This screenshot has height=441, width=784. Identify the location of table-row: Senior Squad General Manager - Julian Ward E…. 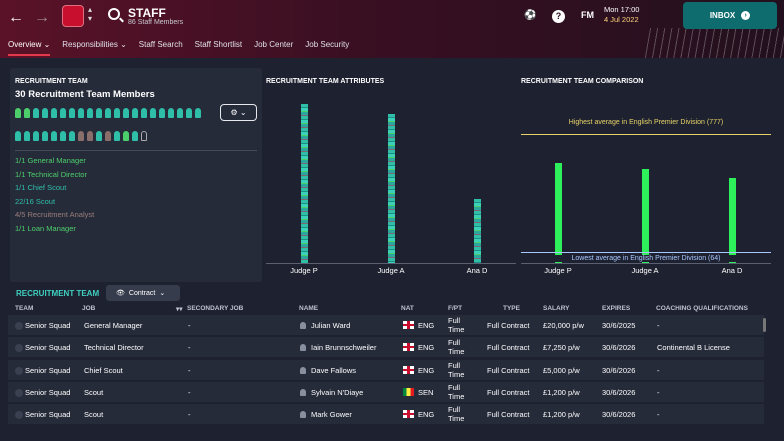
(386, 325).